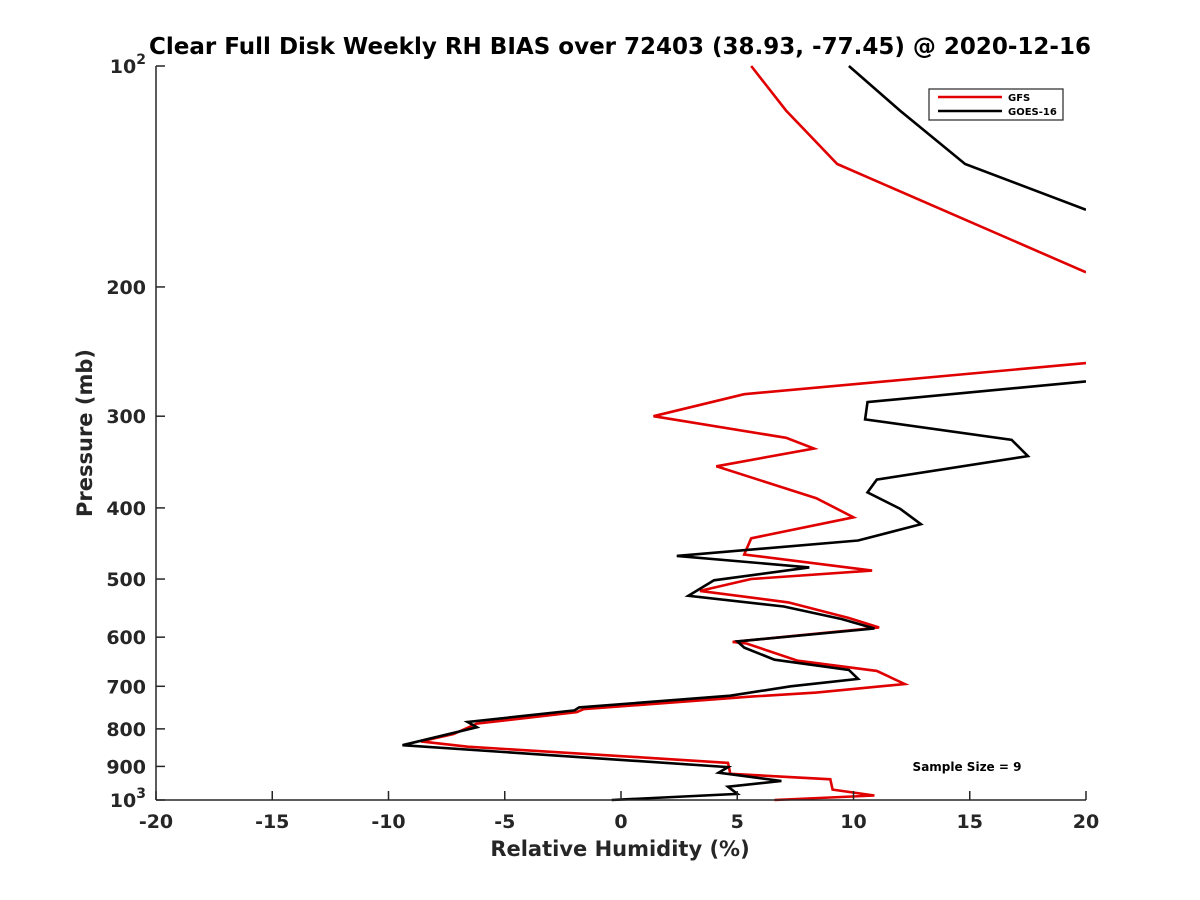 The image size is (1200, 900). I want to click on y-tick-label: 200, so click(126, 288).